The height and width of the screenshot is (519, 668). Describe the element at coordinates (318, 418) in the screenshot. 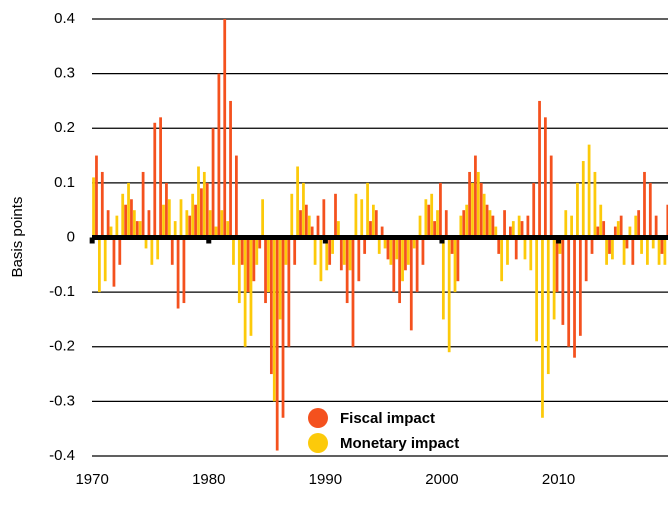

I see `legend-swatch` at that location.